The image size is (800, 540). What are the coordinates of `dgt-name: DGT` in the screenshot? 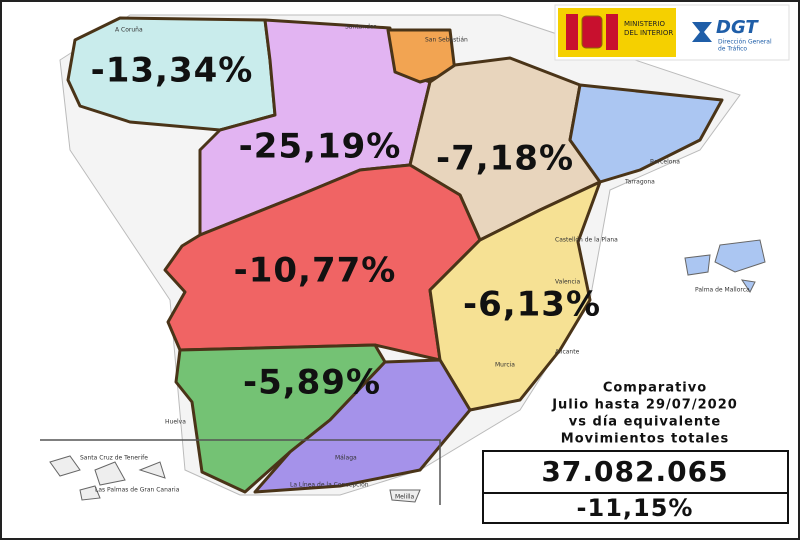 It's located at (737, 27).